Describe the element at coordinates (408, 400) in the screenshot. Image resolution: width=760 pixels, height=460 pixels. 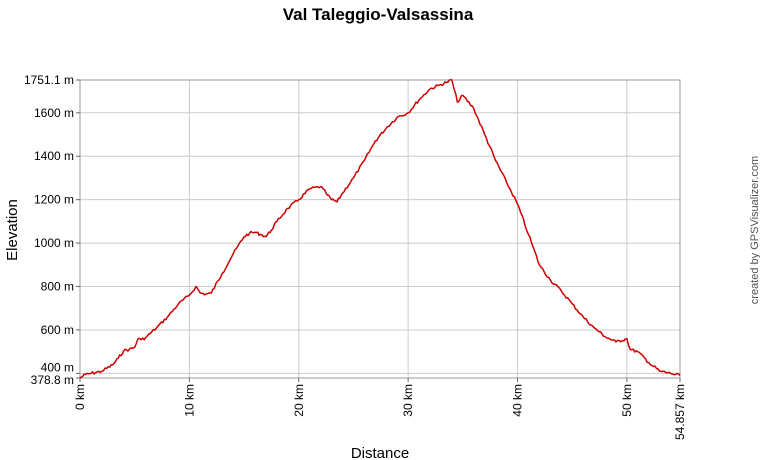
I see `x-tick-label: 30 km` at that location.